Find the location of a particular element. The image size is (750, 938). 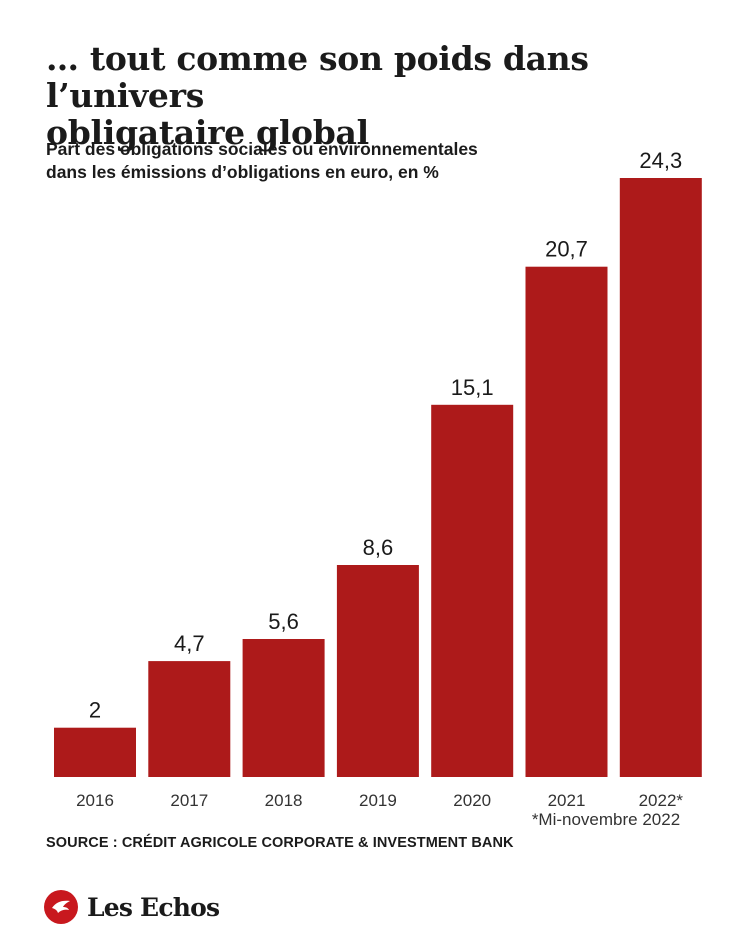

brand-name: Les Echos is located at coordinates (153, 907).